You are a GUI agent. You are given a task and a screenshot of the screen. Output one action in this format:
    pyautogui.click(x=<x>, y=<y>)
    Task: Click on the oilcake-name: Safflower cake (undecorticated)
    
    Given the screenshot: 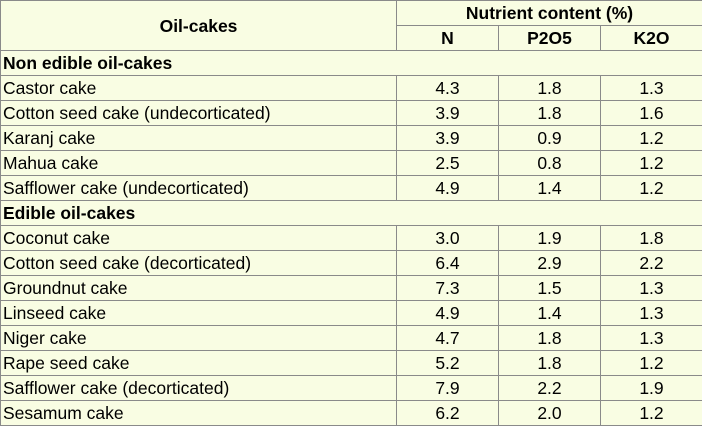 What is the action you would take?
    pyautogui.click(x=198, y=188)
    